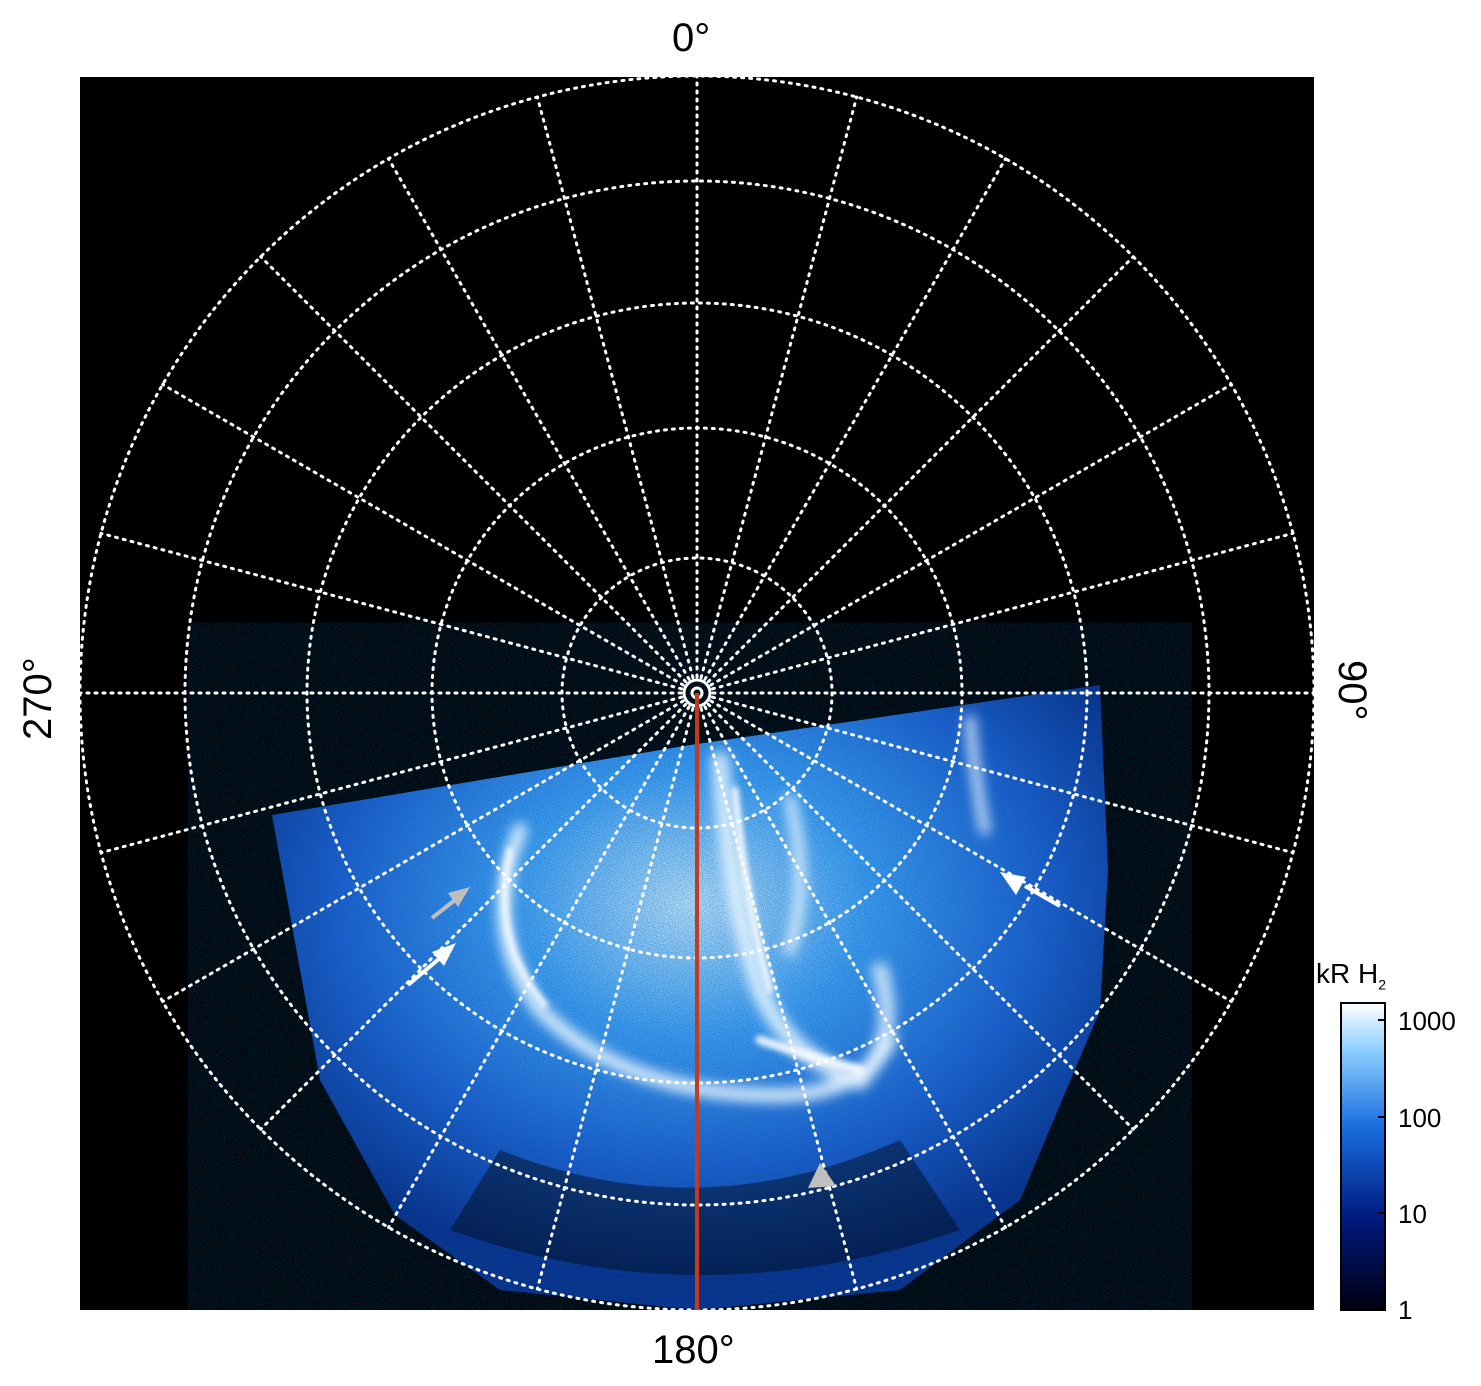 This screenshot has height=1386, width=1481. Describe the element at coordinates (1420, 1118) in the screenshot. I see `colorbar-tick-label: 100` at that location.